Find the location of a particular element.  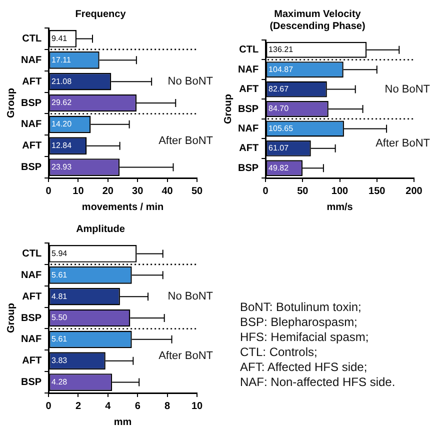

x-tick-label: 4 is located at coordinates (108, 406).